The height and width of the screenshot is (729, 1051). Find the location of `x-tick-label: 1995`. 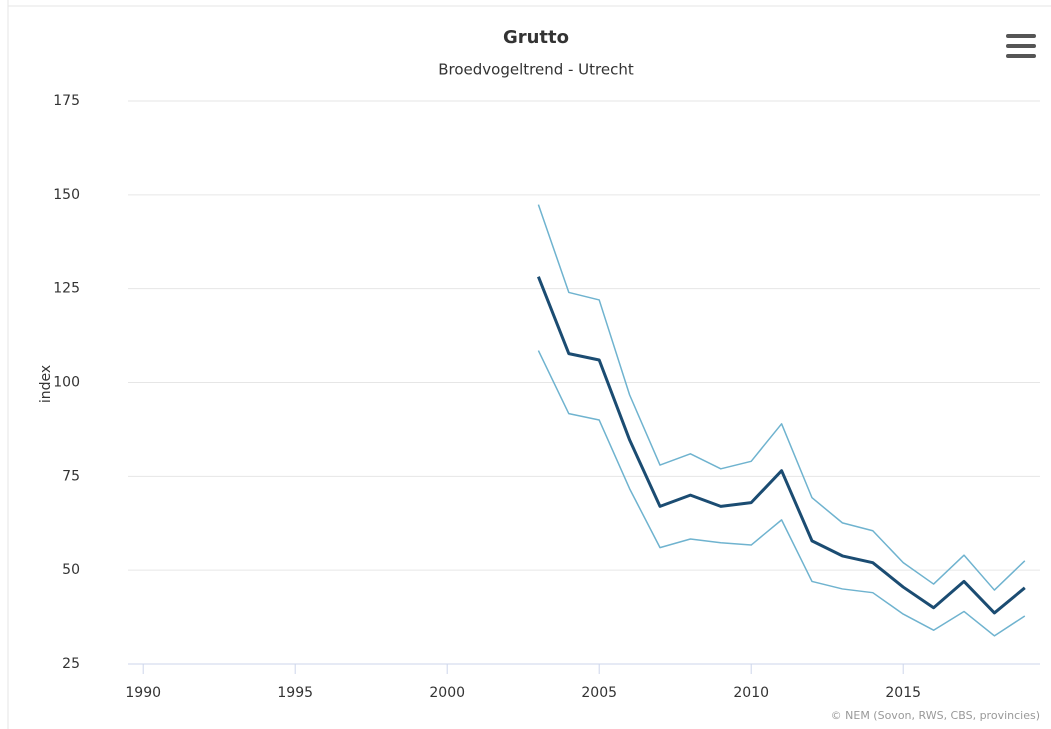

x-tick-label: 1995 is located at coordinates (295, 693).